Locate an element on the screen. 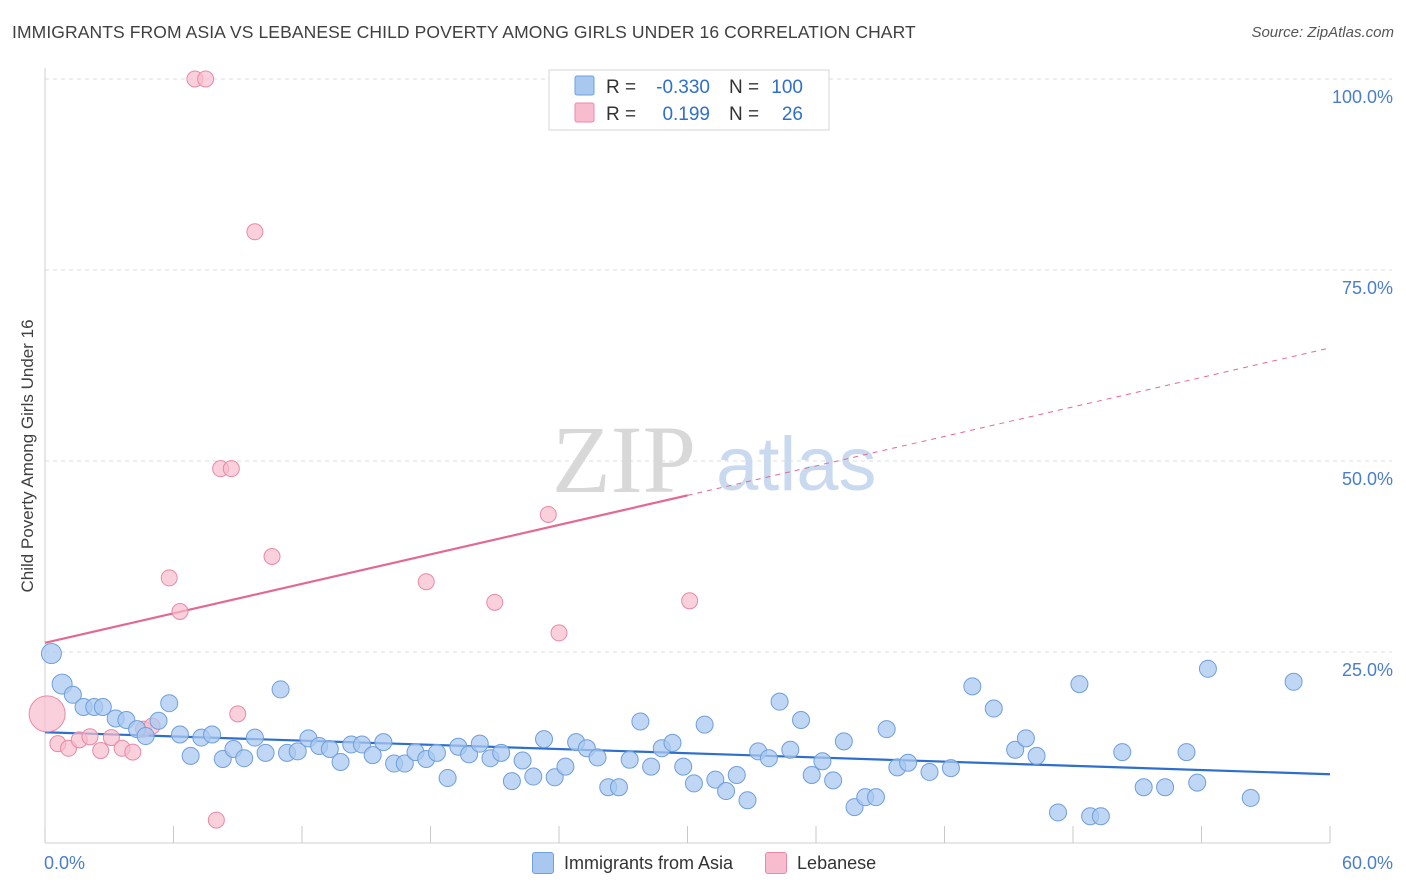 This screenshot has width=1406, height=892. x-tick-label: 0.0% is located at coordinates (64, 863).